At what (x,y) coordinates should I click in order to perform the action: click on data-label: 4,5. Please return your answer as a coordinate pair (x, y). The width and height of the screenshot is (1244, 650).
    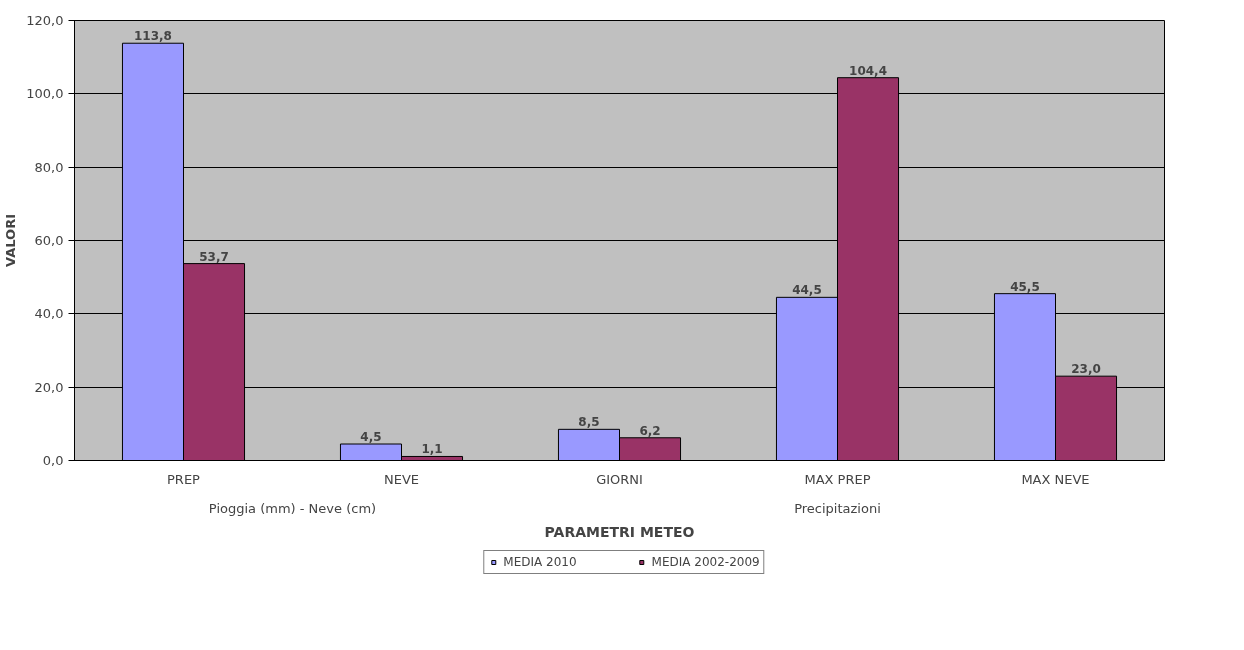
    Looking at the image, I should click on (371, 437).